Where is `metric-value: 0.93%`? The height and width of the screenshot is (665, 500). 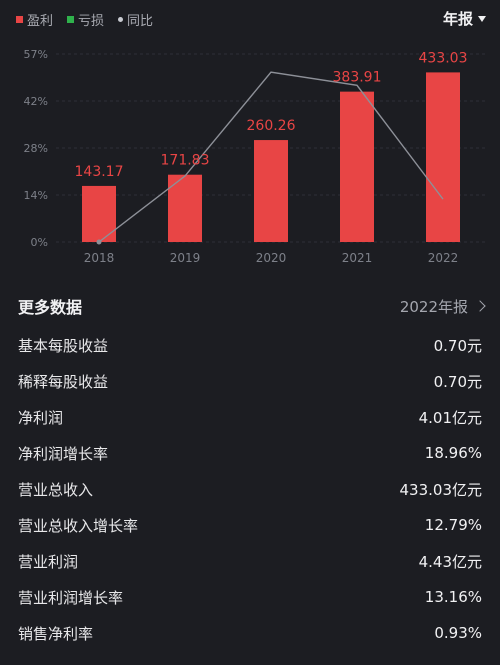 metric-value: 0.93% is located at coordinates (458, 633).